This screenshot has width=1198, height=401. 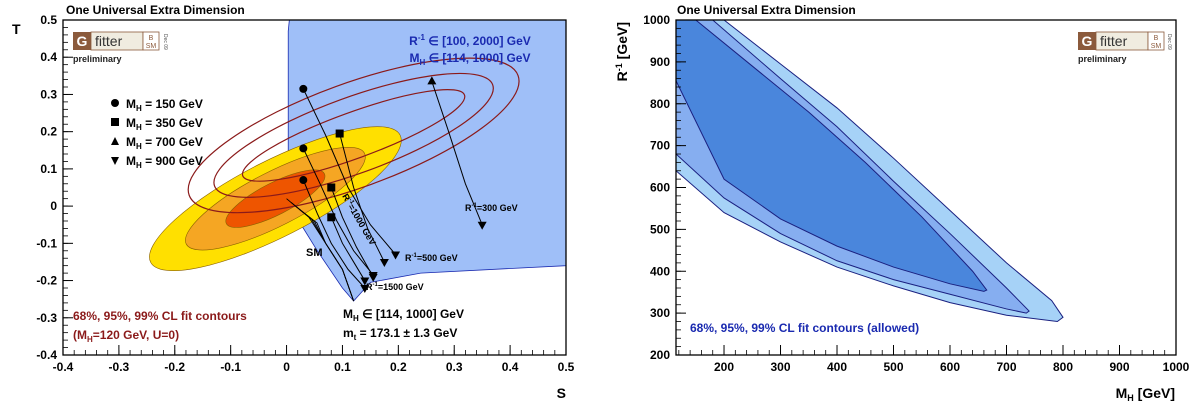 I want to click on logo-fitter-right: fitter, so click(x=1114, y=41).